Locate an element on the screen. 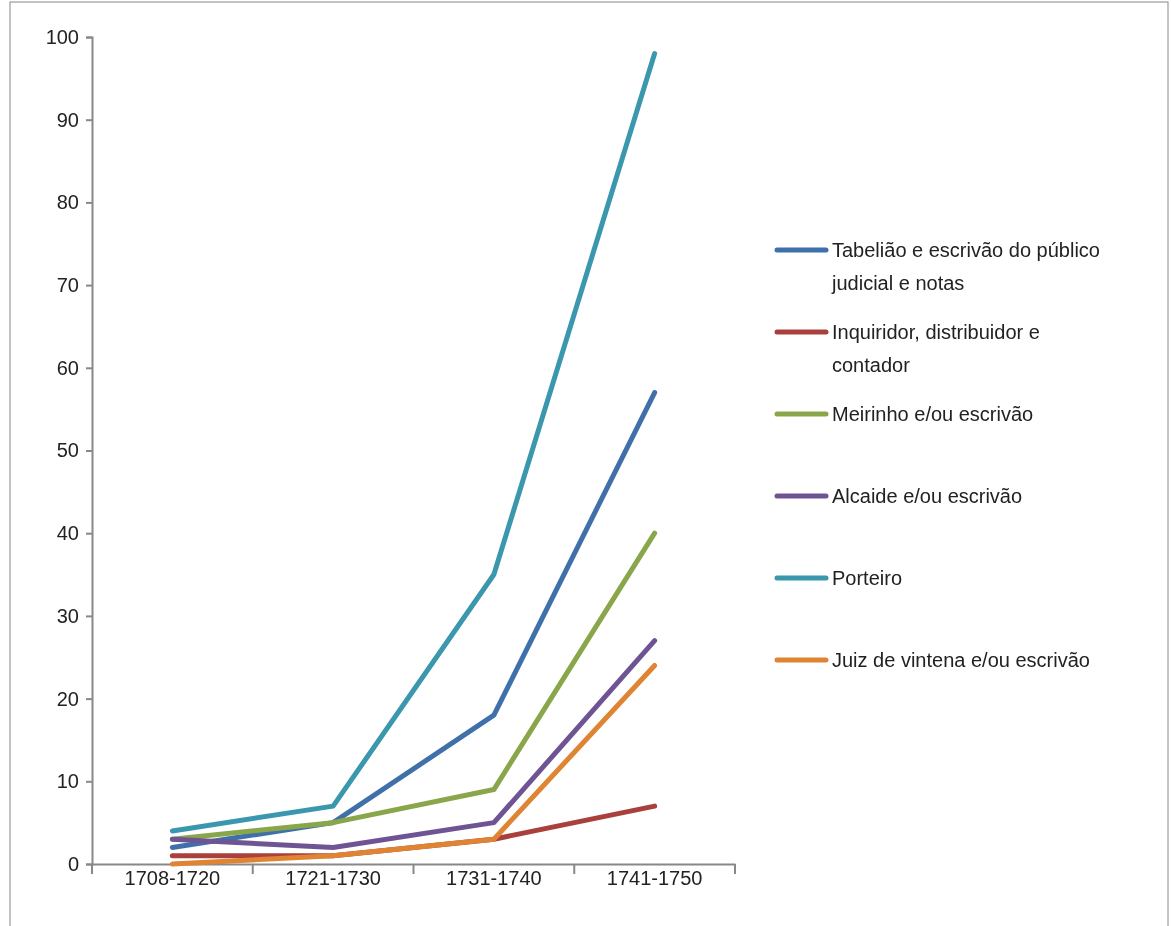 The width and height of the screenshot is (1171, 926). y-tick-label: 40 is located at coordinates (67, 533).